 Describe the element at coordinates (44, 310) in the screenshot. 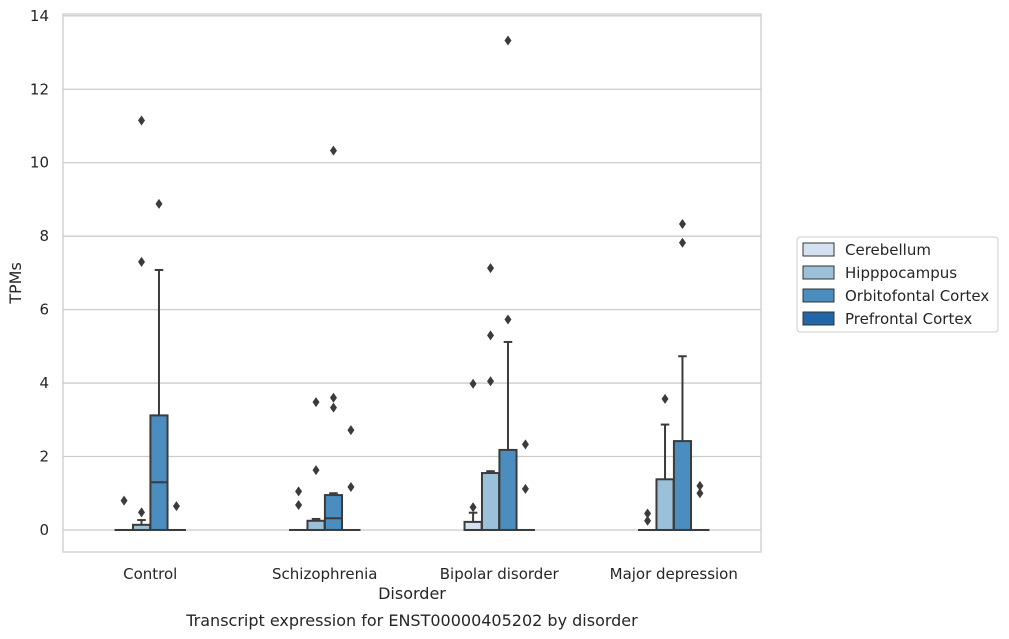

I see `y-tick-label: 6` at that location.